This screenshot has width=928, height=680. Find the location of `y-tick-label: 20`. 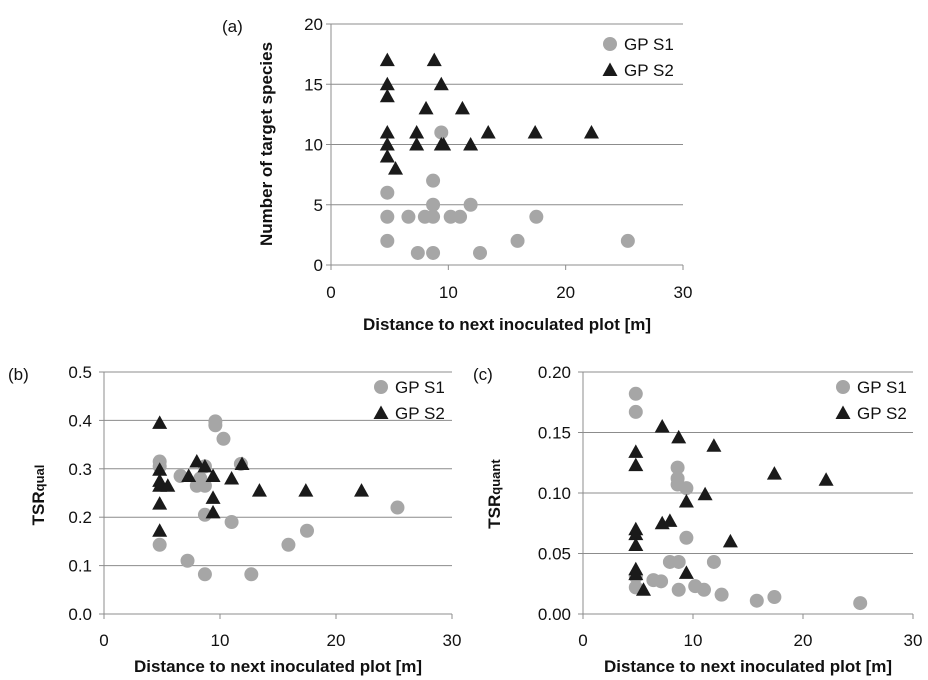

y-tick-label: 20 is located at coordinates (313, 24).